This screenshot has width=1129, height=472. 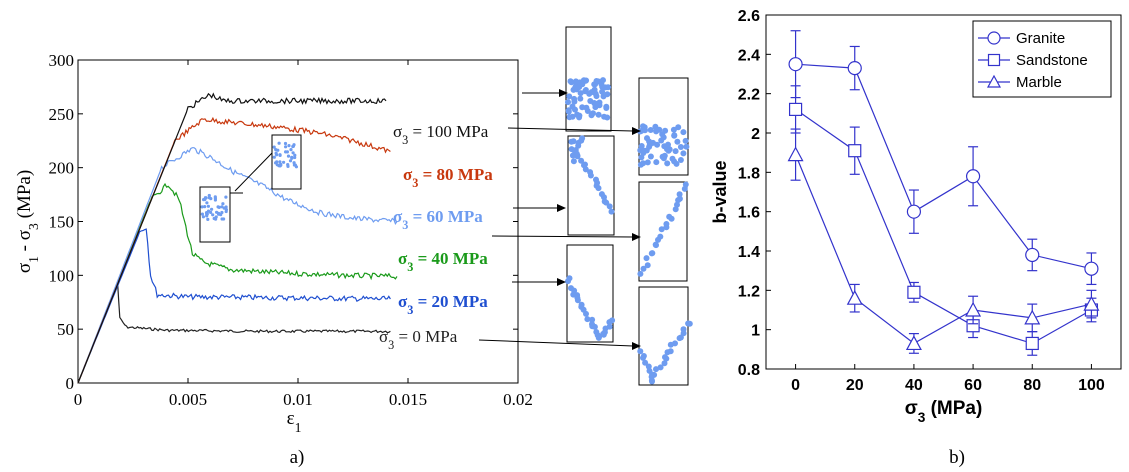 I want to click on sandstone-line, so click(x=943, y=226).